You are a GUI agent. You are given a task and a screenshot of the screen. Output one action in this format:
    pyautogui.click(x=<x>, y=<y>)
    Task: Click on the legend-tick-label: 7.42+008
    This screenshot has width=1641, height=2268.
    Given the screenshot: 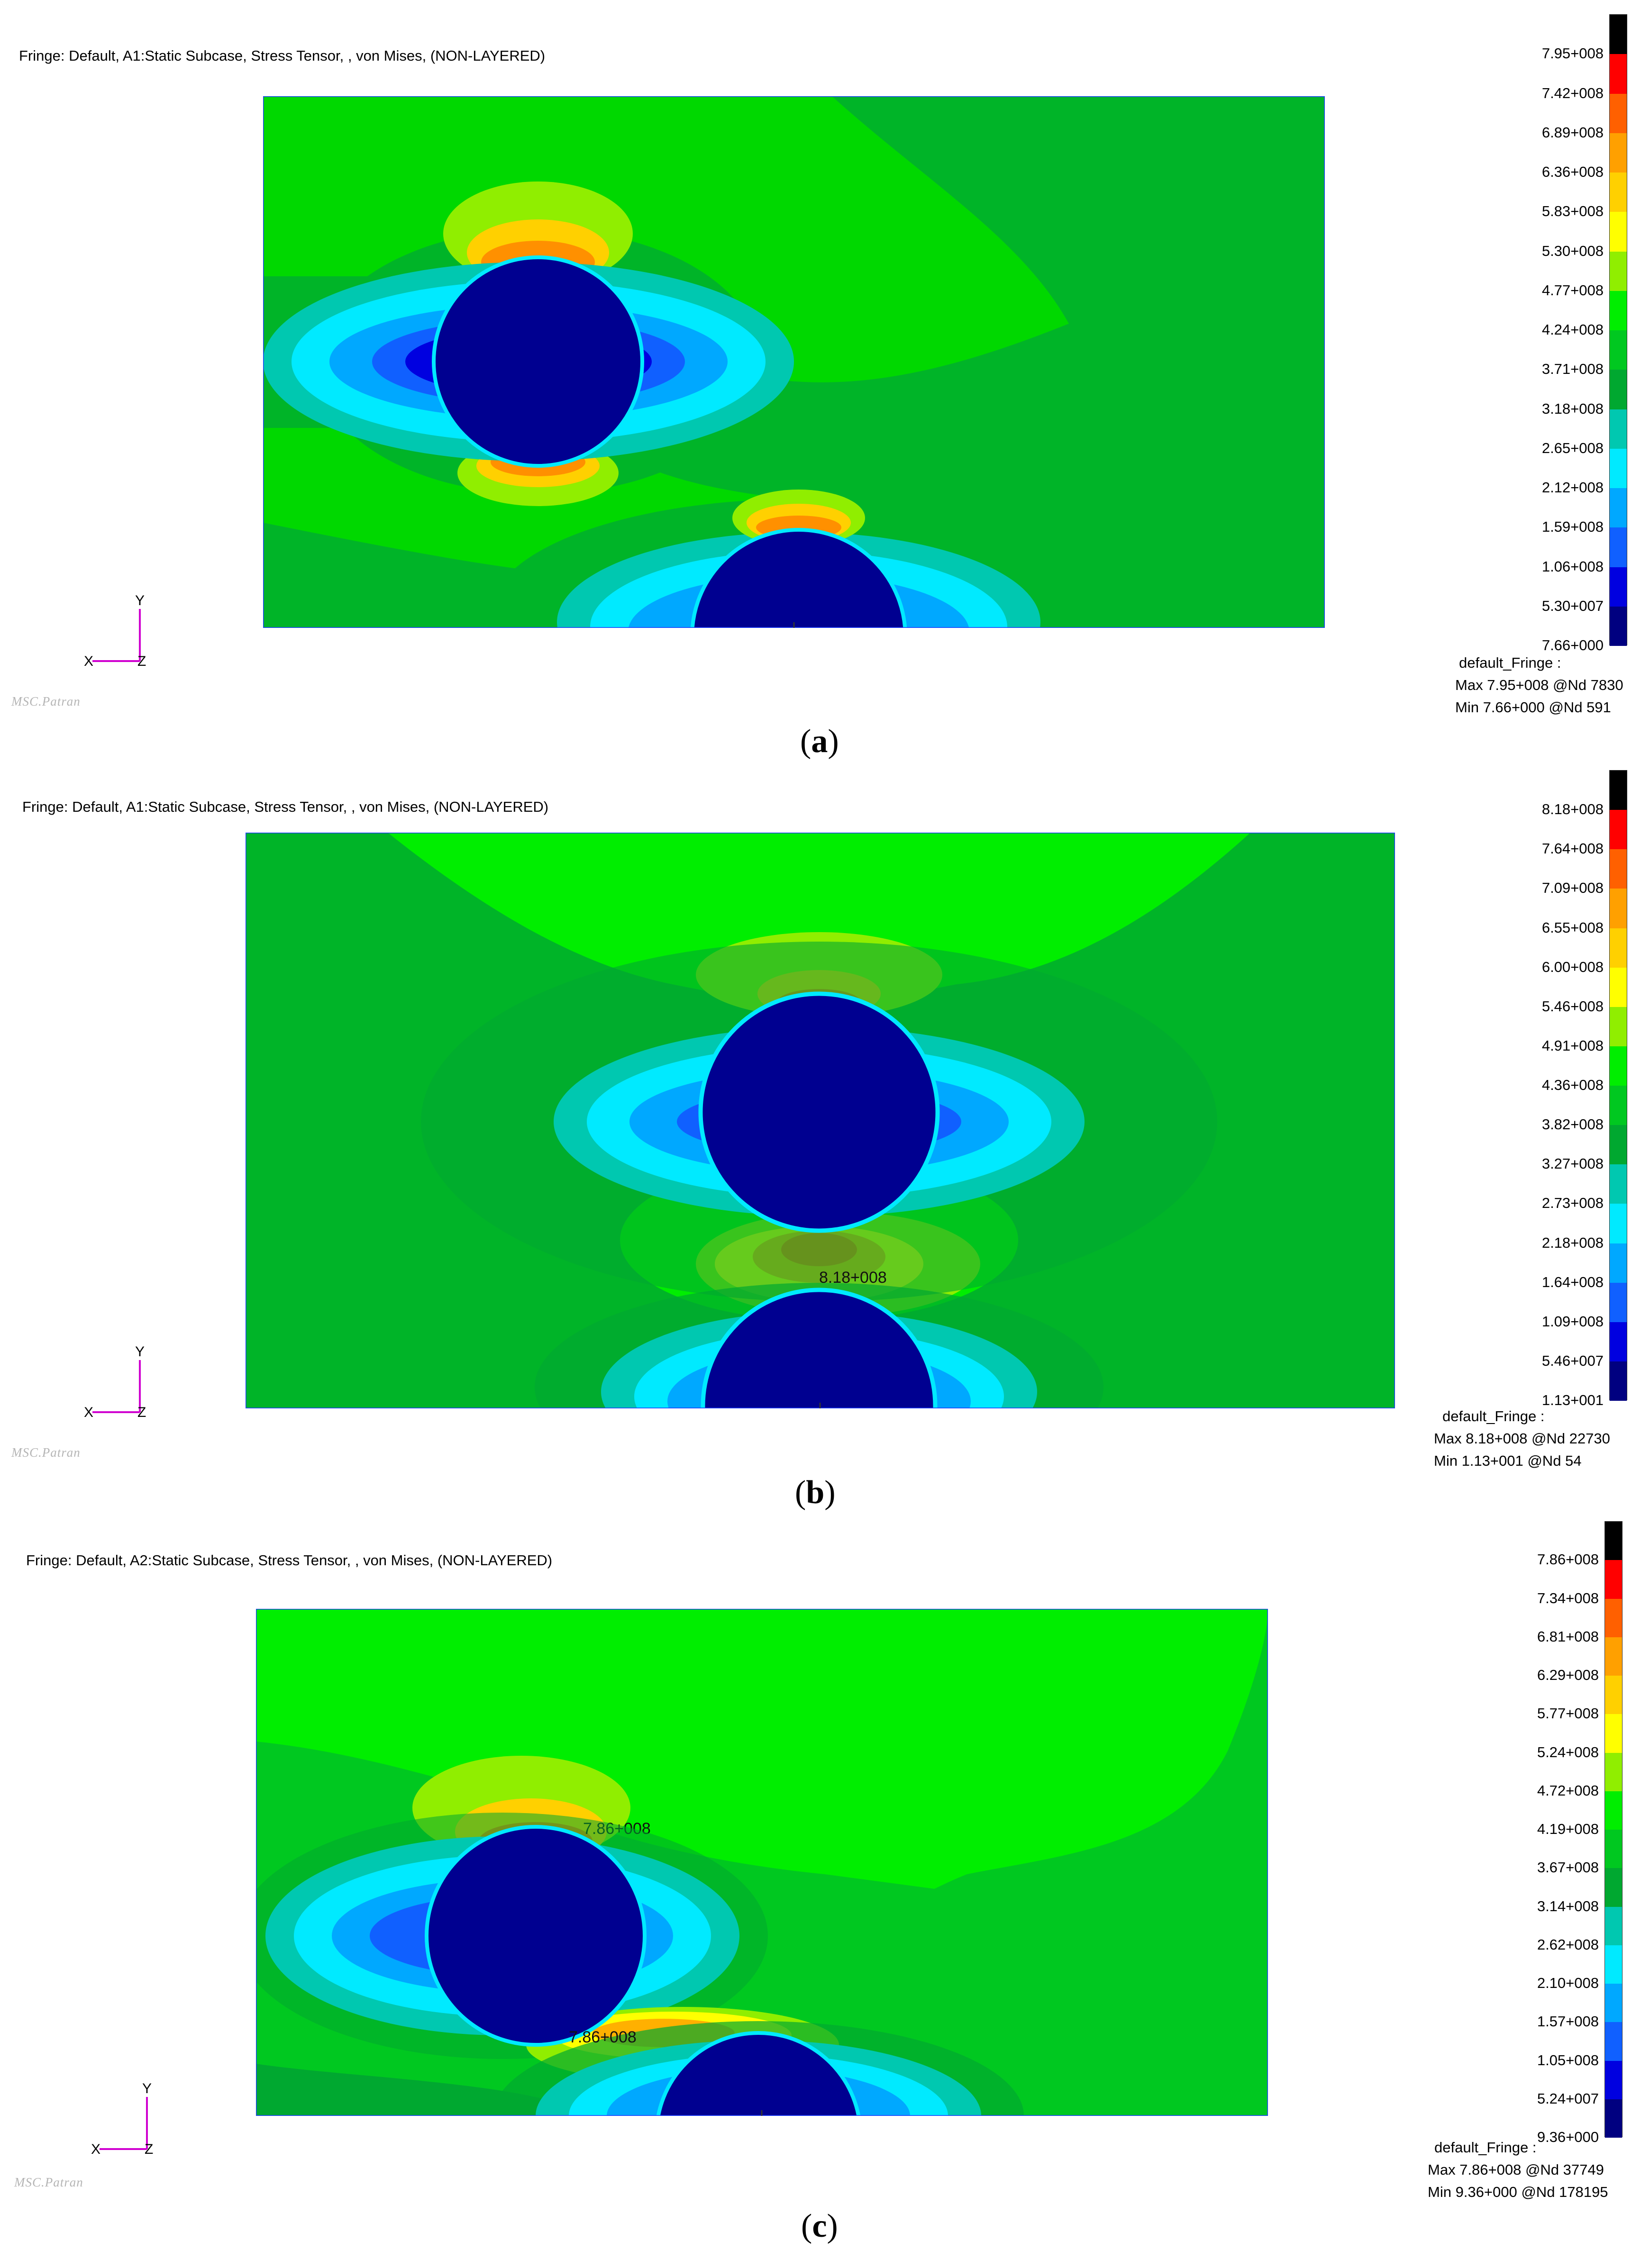 What is the action you would take?
    pyautogui.click(x=1572, y=92)
    